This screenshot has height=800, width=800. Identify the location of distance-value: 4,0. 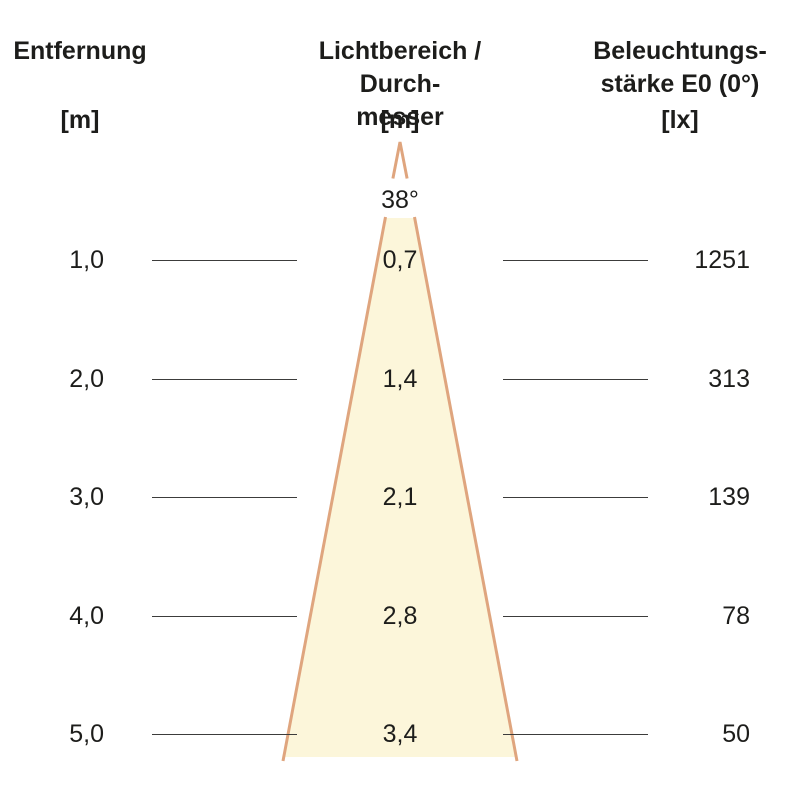
(86, 616).